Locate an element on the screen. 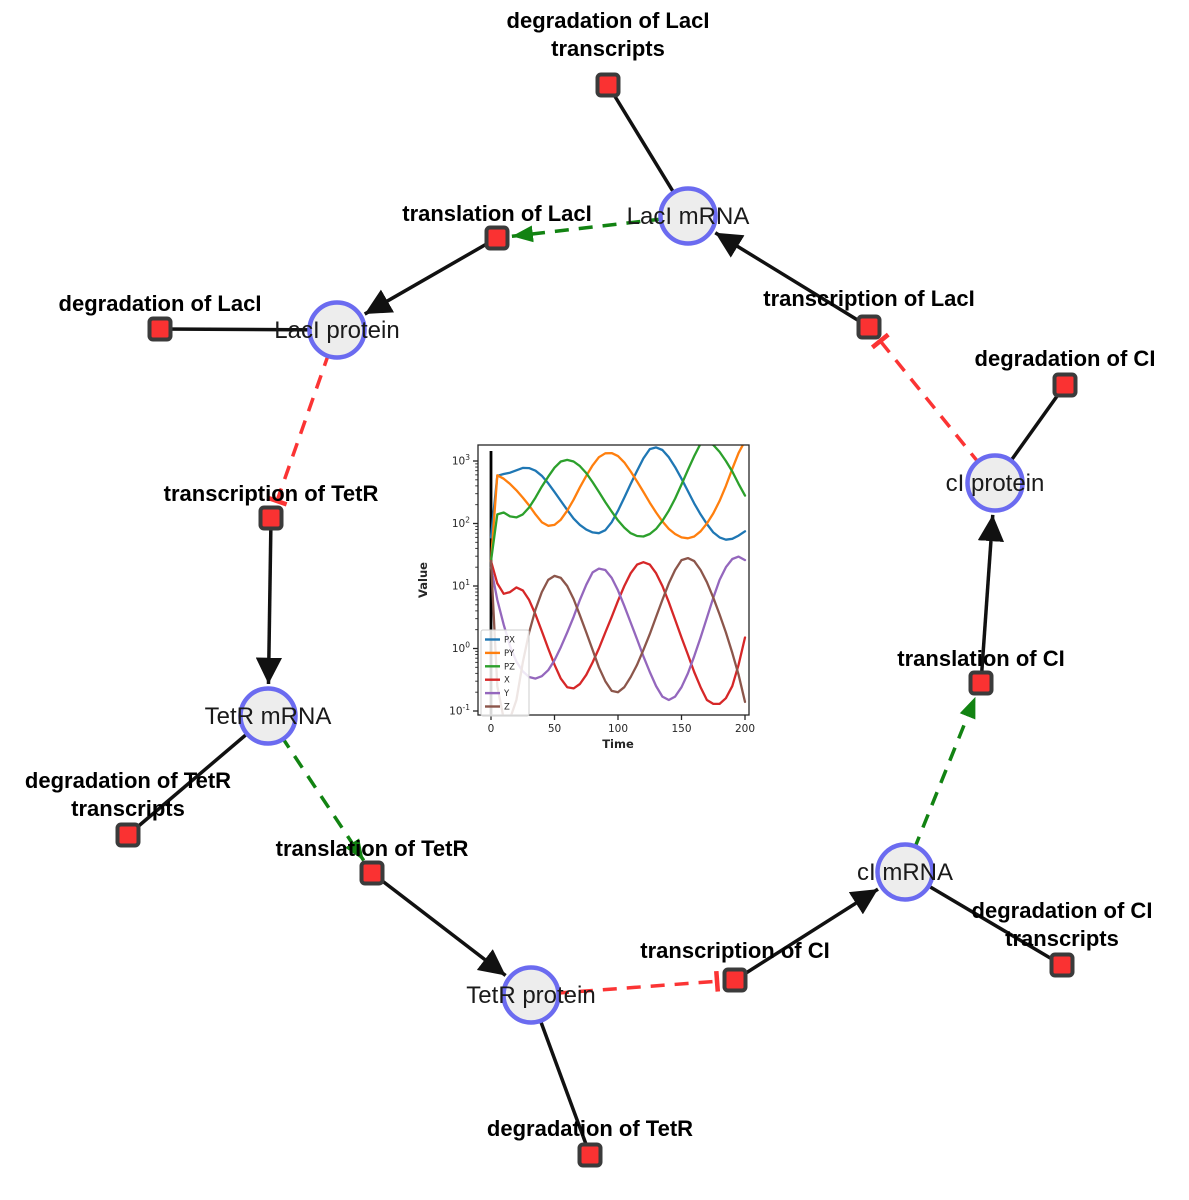  species-label-tetr_mrna: TetR mRNA is located at coordinates (268, 716).